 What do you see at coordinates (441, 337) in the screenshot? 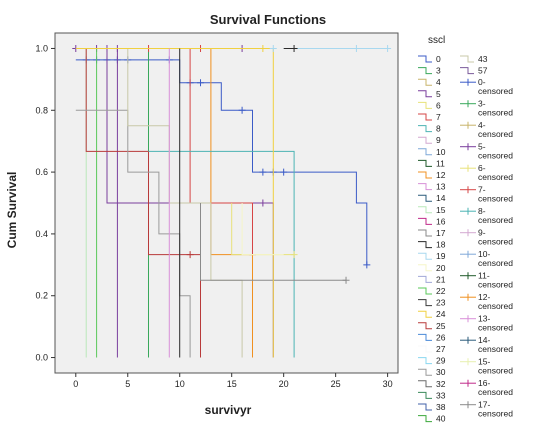
I see `legend-label: 26` at bounding box center [441, 337].